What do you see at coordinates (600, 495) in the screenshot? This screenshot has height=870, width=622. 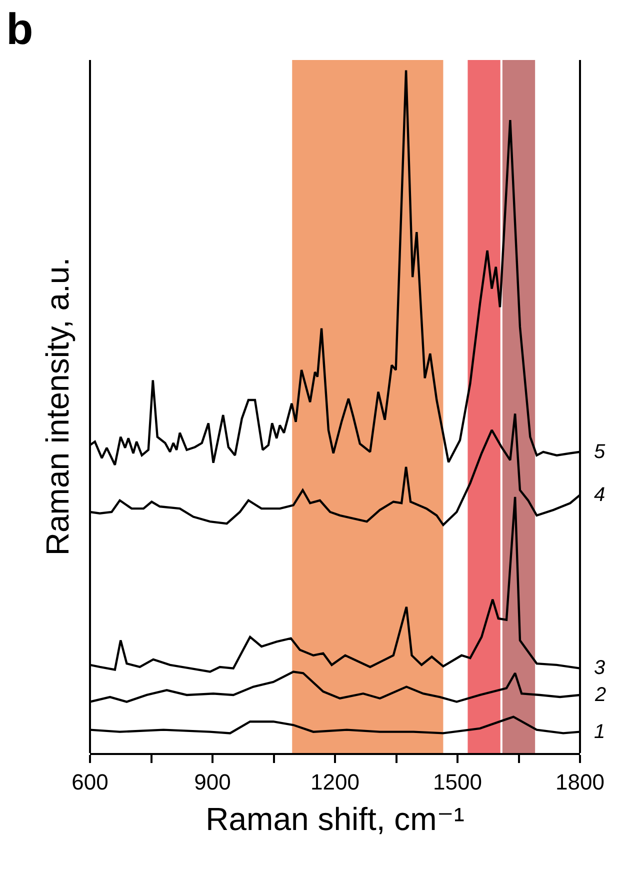 I see `series-label: 4` at bounding box center [600, 495].